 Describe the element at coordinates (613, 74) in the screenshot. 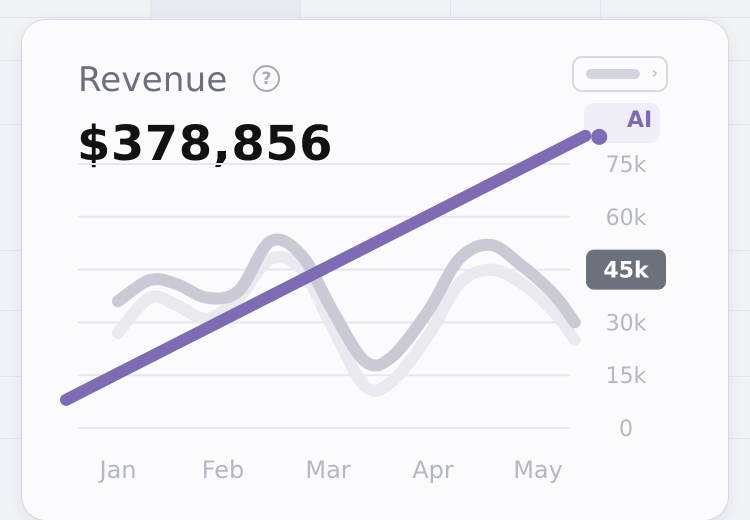

I see `selector-placeholder` at that location.